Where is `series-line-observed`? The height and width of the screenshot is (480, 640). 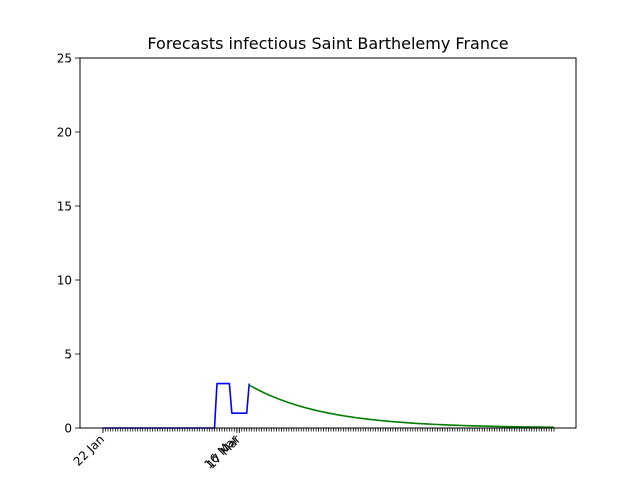 series-line-observed is located at coordinates (176, 405).